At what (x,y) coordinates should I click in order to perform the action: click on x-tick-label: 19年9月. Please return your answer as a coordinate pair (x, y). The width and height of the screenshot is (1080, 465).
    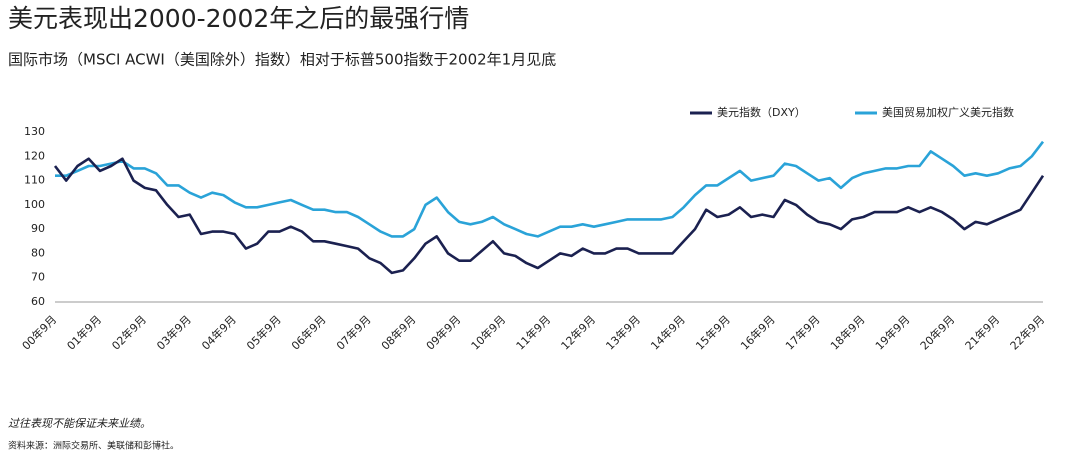
    Looking at the image, I should click on (892, 332).